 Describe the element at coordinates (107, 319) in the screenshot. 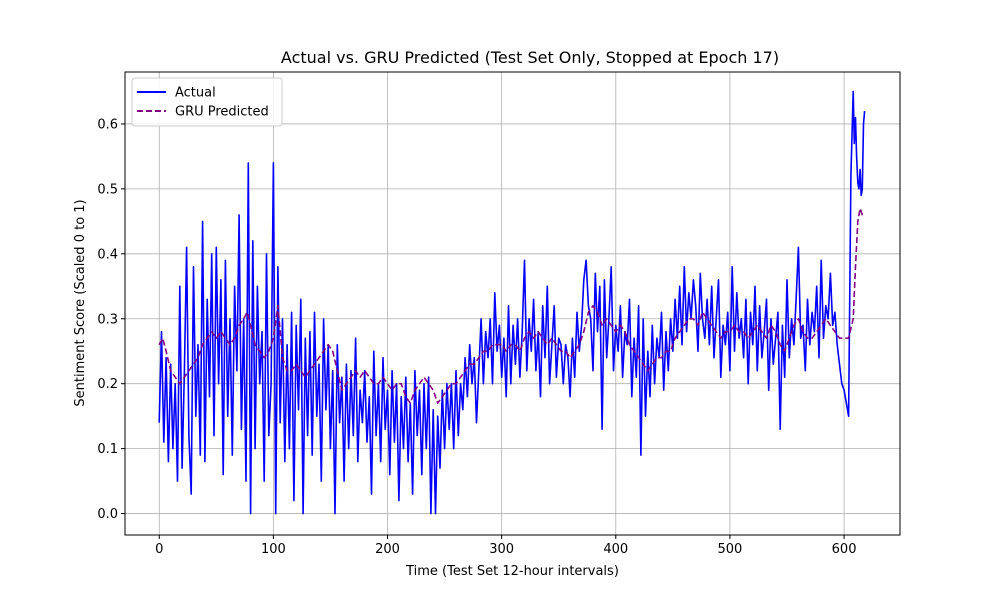

I see `y-tick-label: 0.3` at that location.